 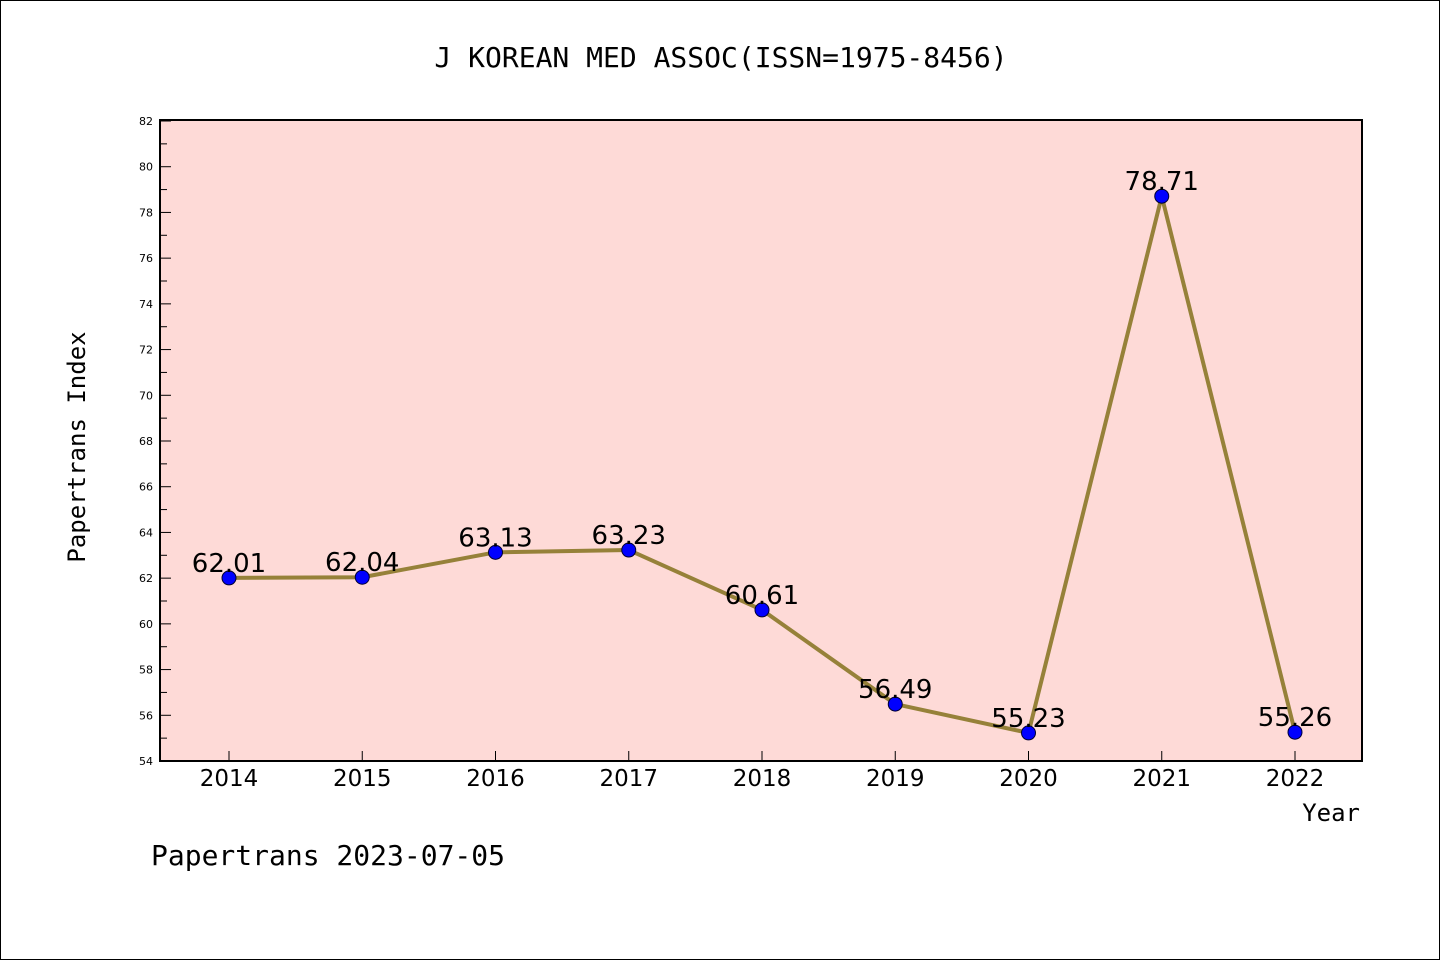 What do you see at coordinates (77, 446) in the screenshot?
I see `y-axis-label: Papertrans Index` at bounding box center [77, 446].